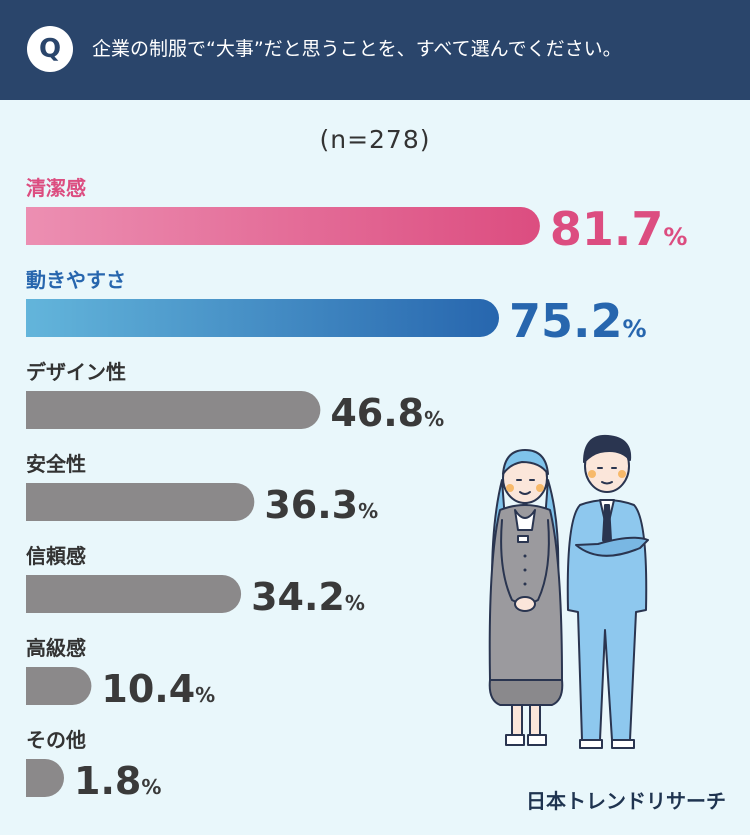 The height and width of the screenshot is (835, 750). What do you see at coordinates (308, 597) in the screenshot?
I see `value-label: 34.2%` at bounding box center [308, 597].